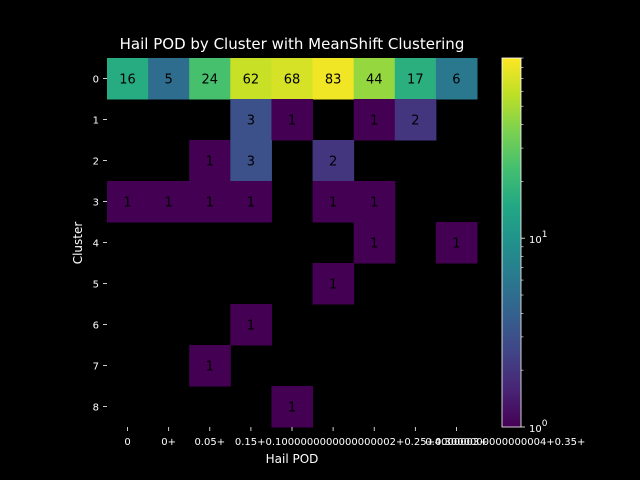 The width and height of the screenshot is (640, 480). I want to click on y-tick-label: 2, so click(96, 162).